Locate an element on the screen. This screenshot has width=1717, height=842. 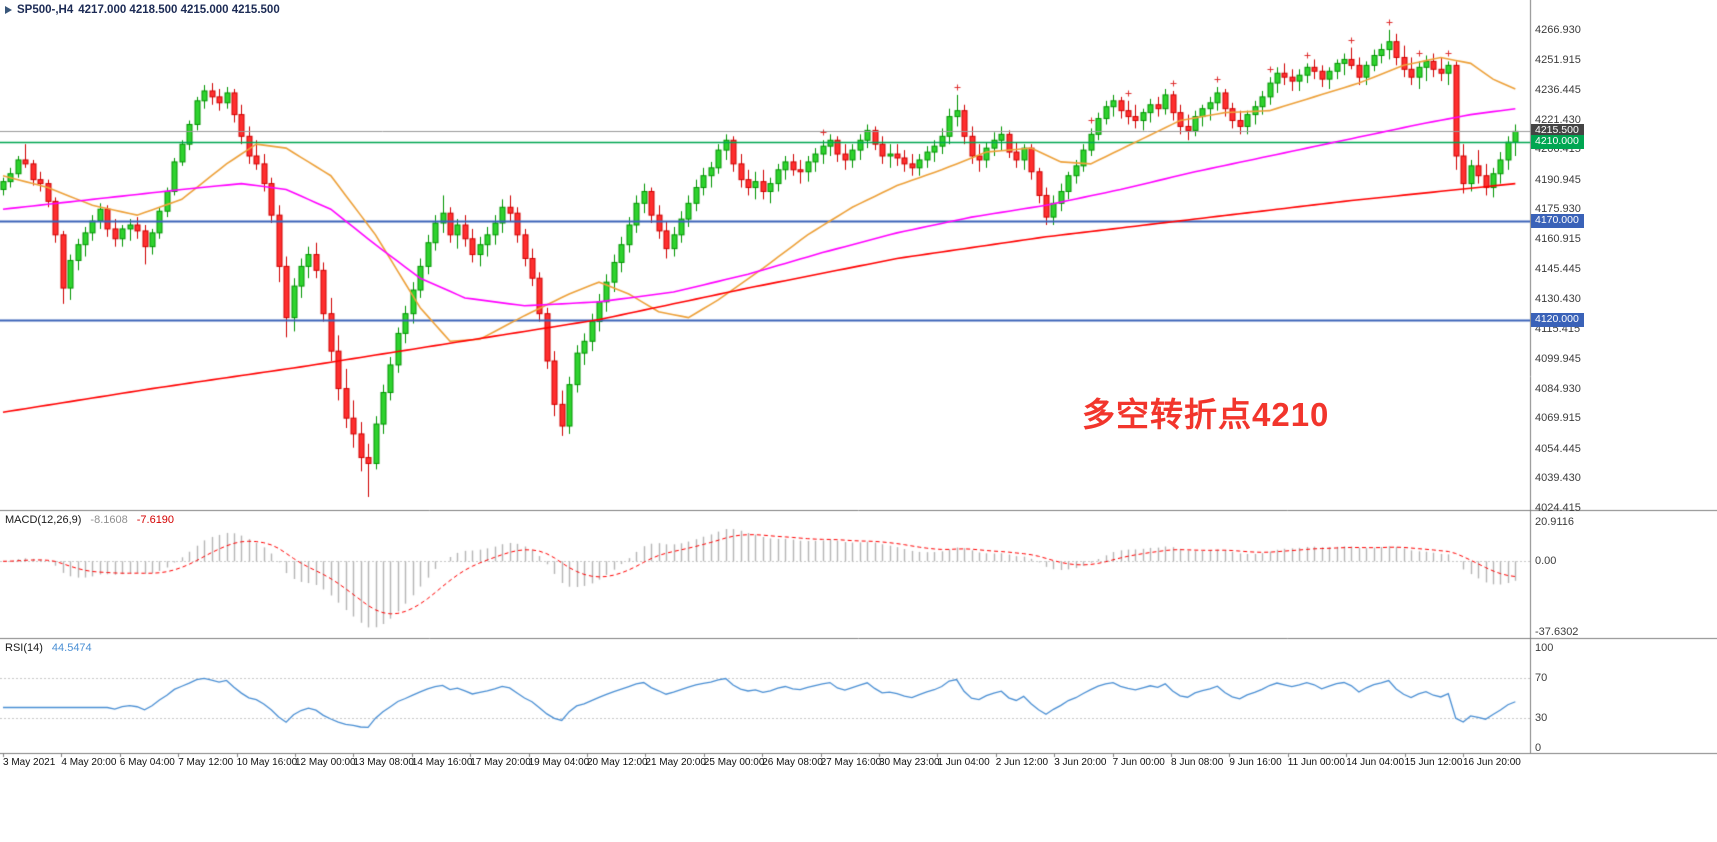
macd-scale-label: -37.6302 is located at coordinates (1557, 632).